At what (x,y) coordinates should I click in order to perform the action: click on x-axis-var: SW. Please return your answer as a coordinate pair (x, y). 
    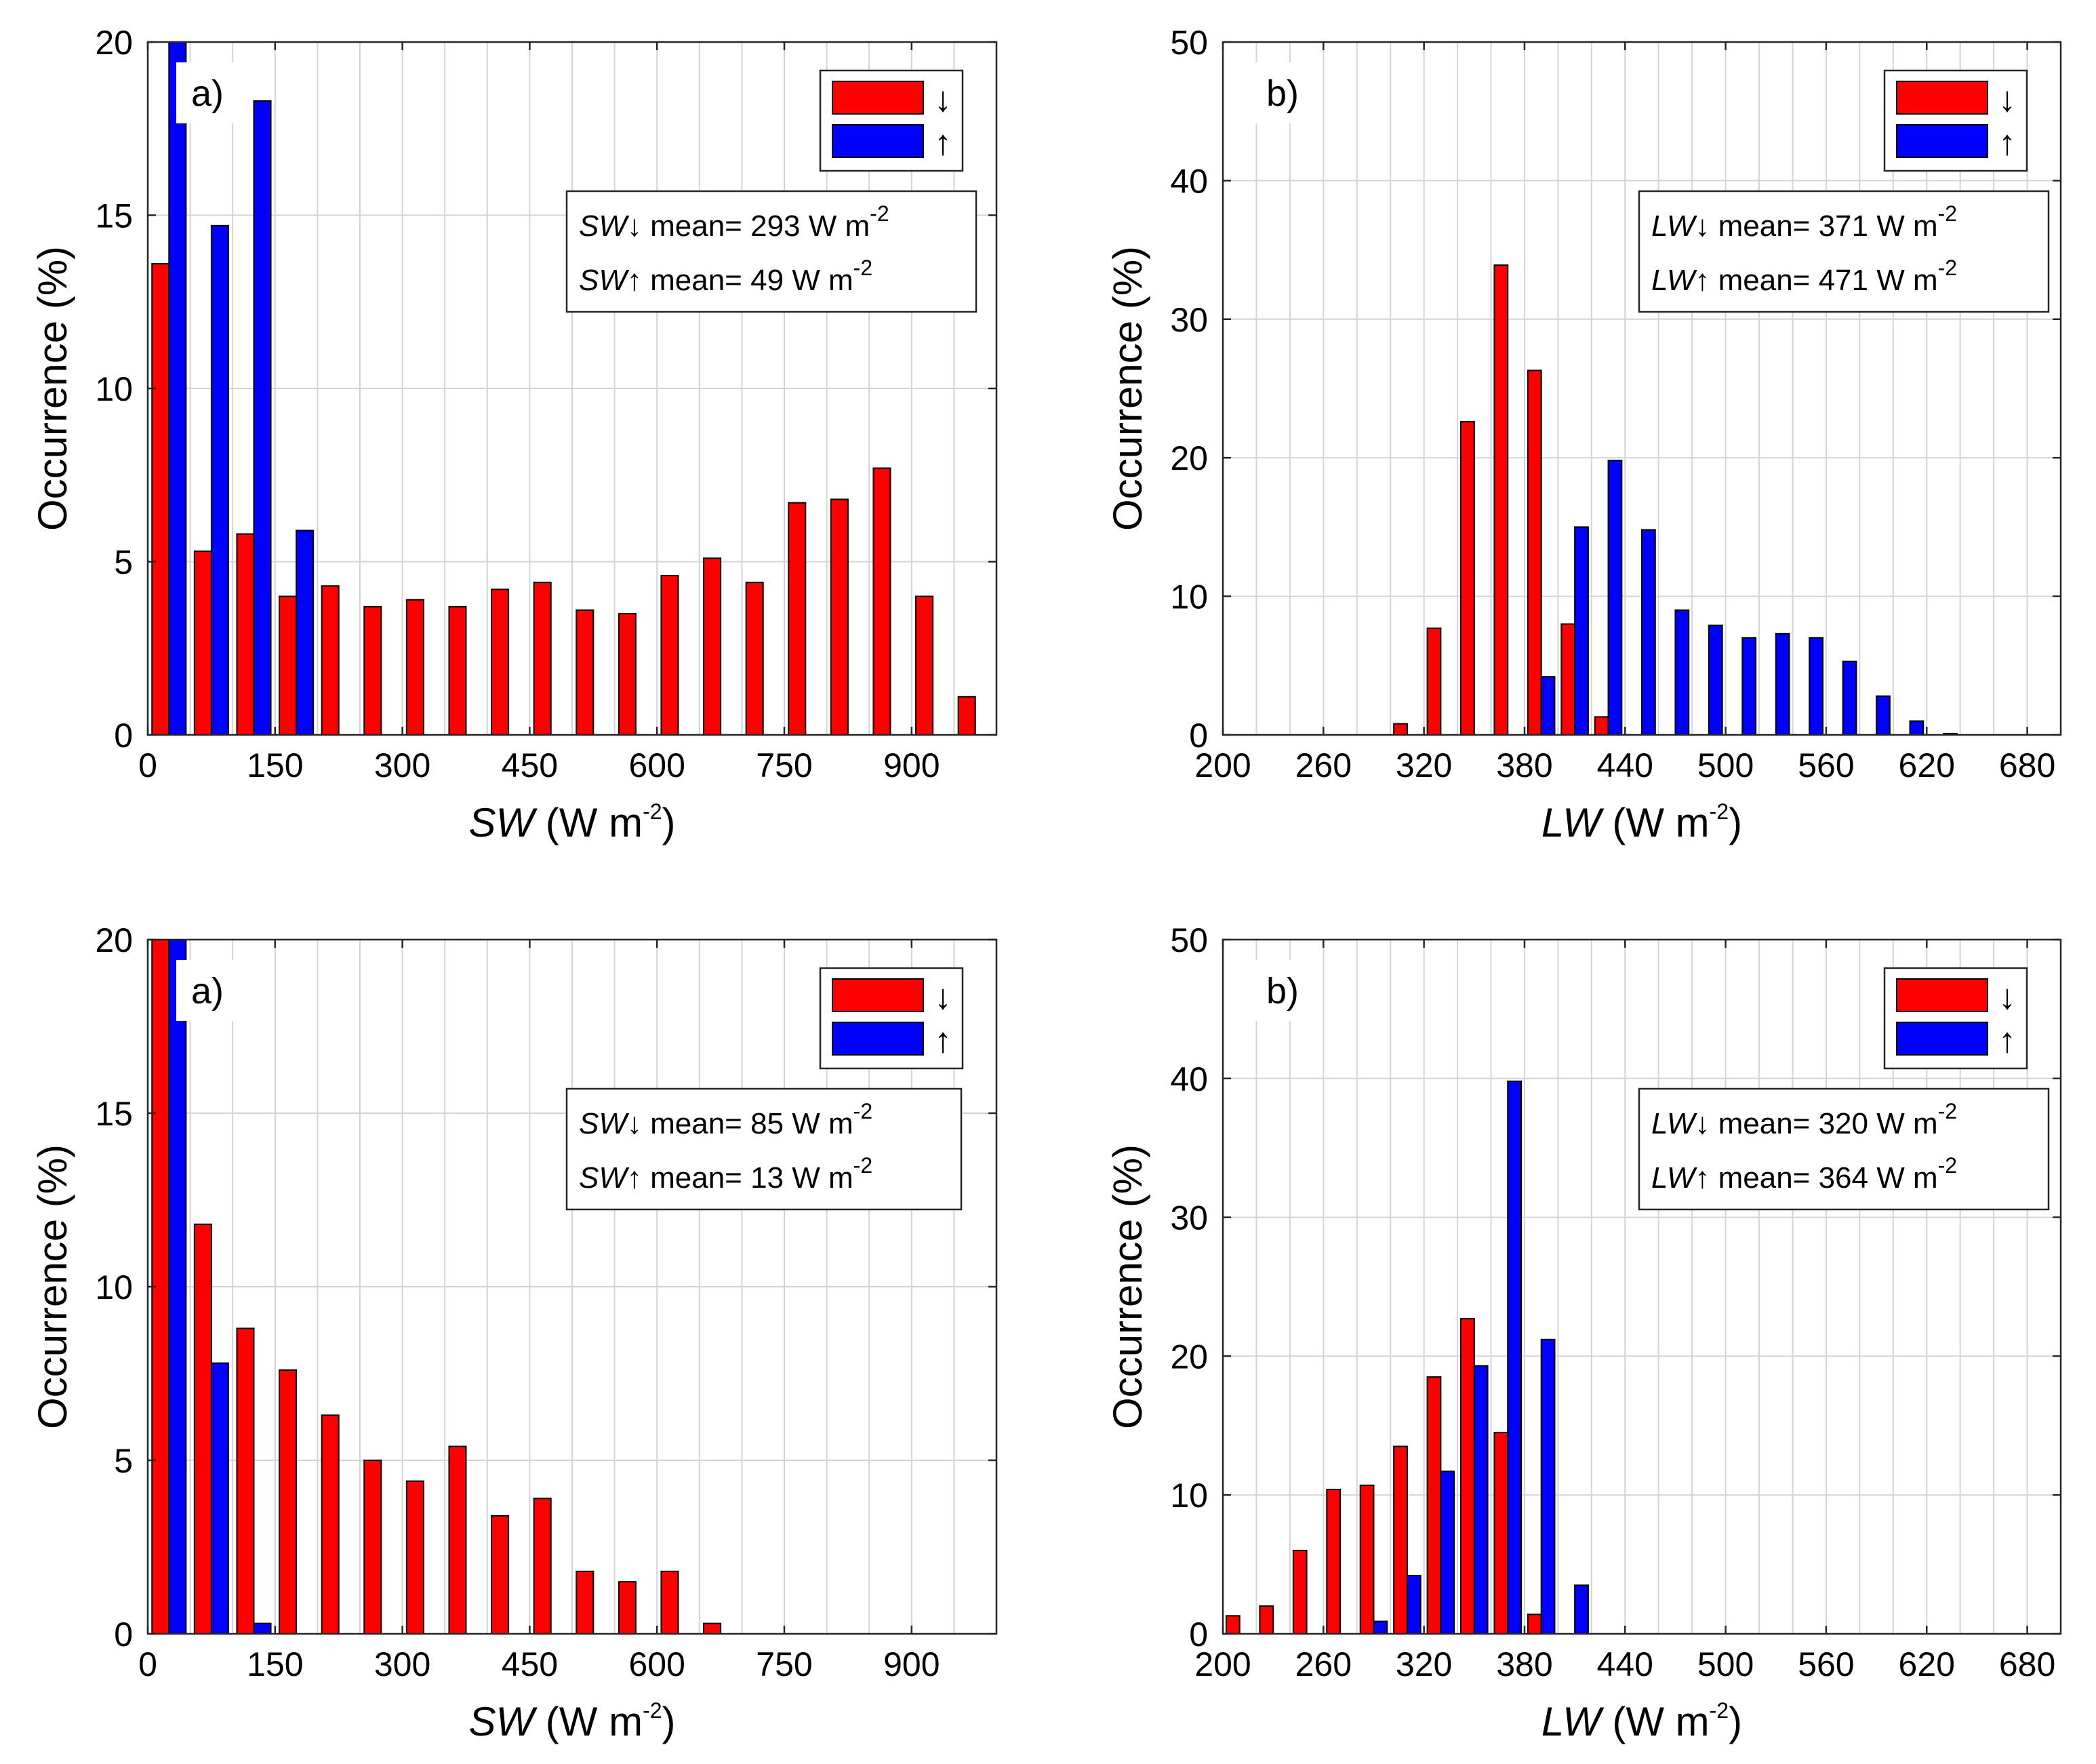
    Looking at the image, I should click on (503, 822).